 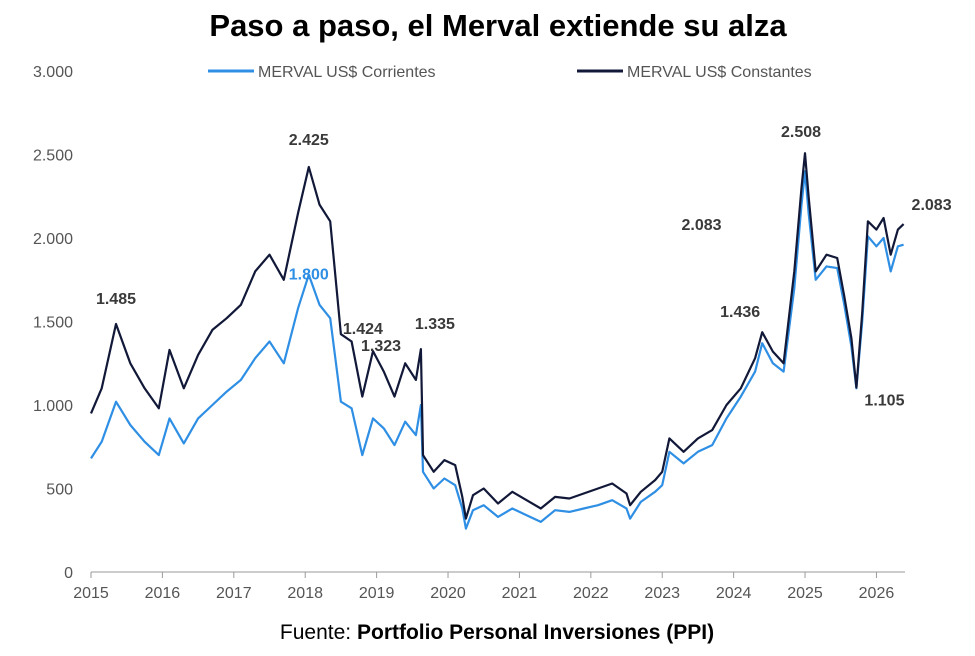 What do you see at coordinates (884, 400) in the screenshot?
I see `data-label: 1.105` at bounding box center [884, 400].